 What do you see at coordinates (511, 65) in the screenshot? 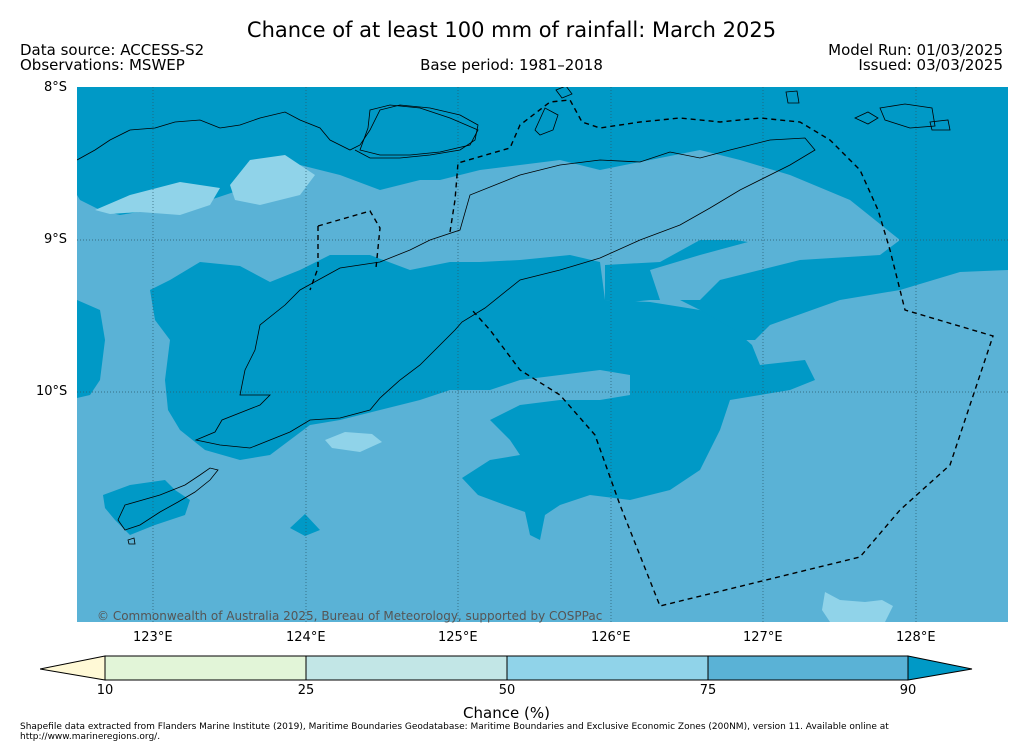
I see `base-period-text: Base period: 1981–2018` at bounding box center [511, 65].